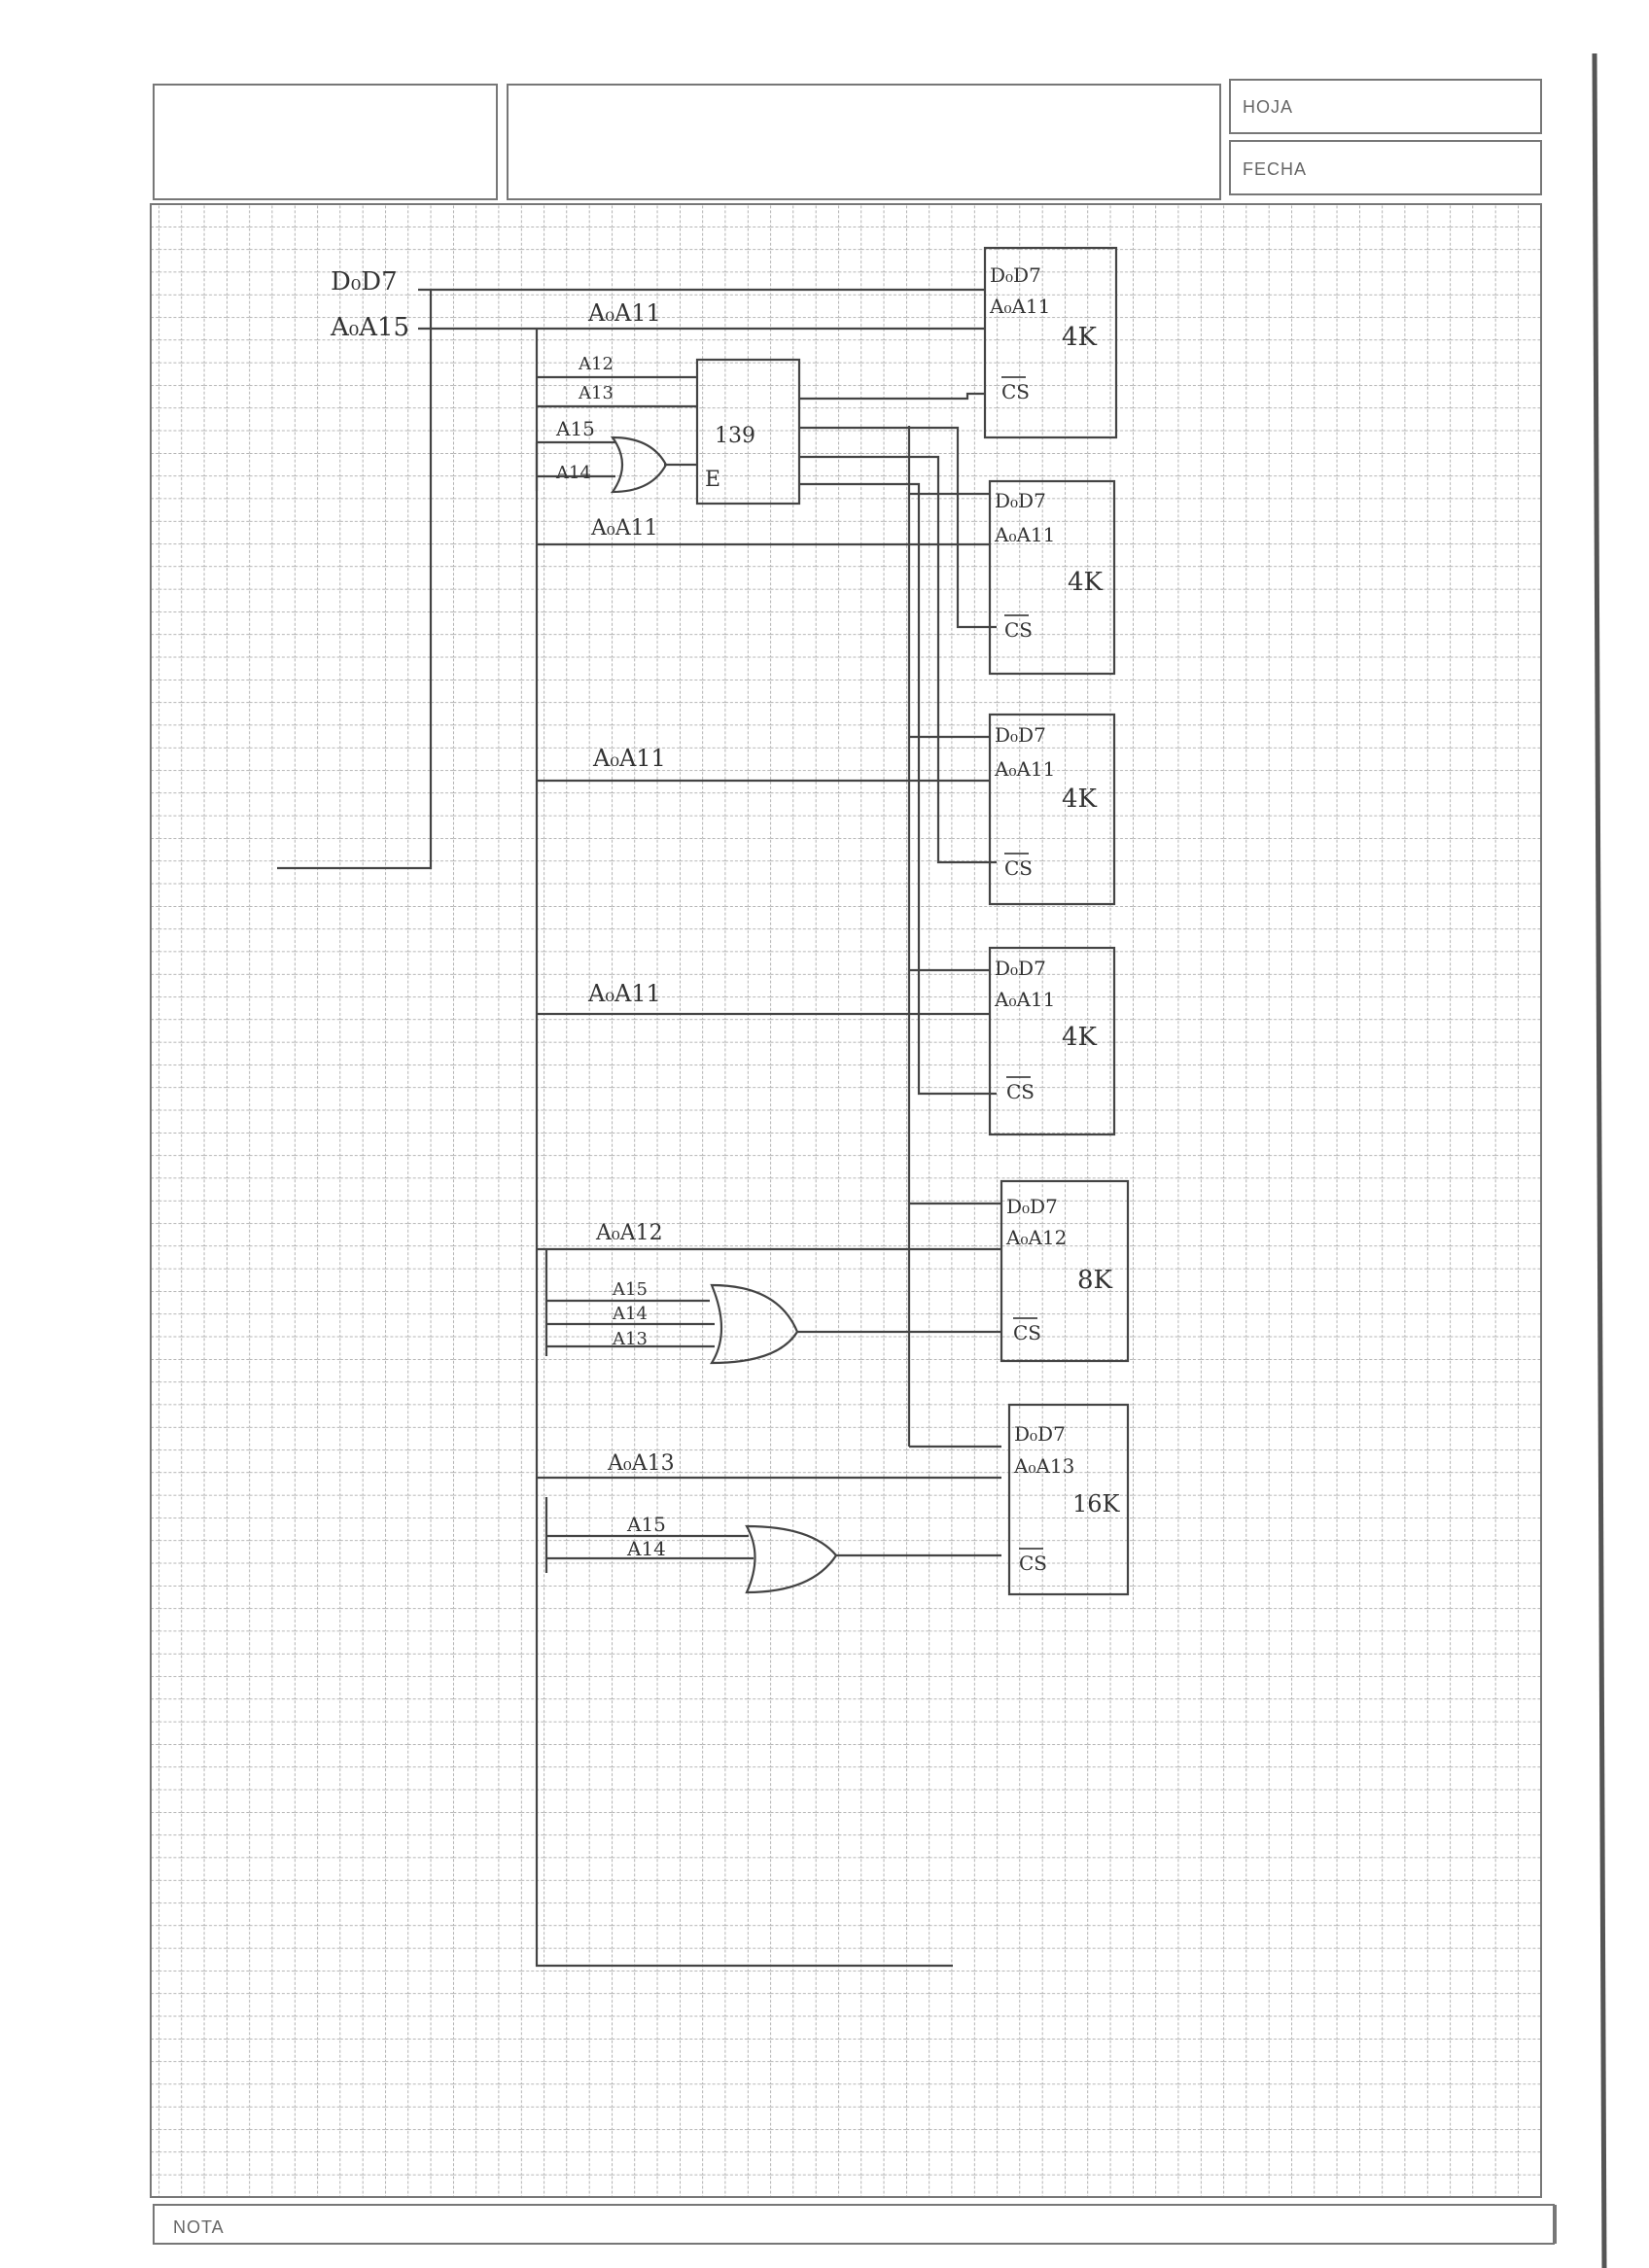 The height and width of the screenshot is (2268, 1649). What do you see at coordinates (1020, 501) in the screenshot?
I see `mem2-data: D₀D7` at bounding box center [1020, 501].